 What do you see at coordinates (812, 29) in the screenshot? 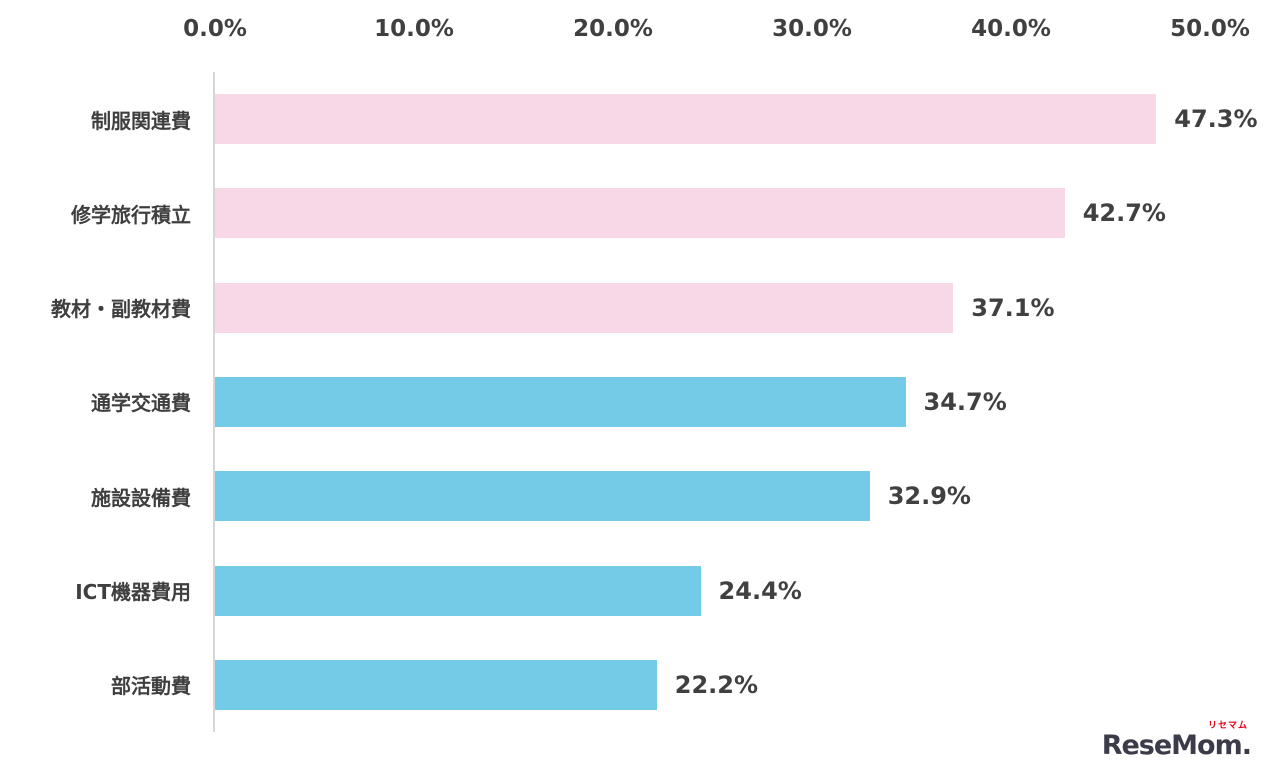
I see `x-tick-label: 30.0%` at bounding box center [812, 29].